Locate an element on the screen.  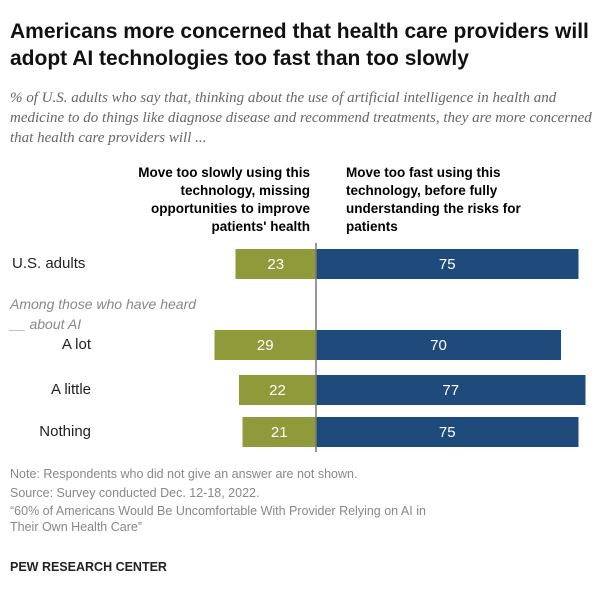
data-label-too-slow: 23 is located at coordinates (275, 264).